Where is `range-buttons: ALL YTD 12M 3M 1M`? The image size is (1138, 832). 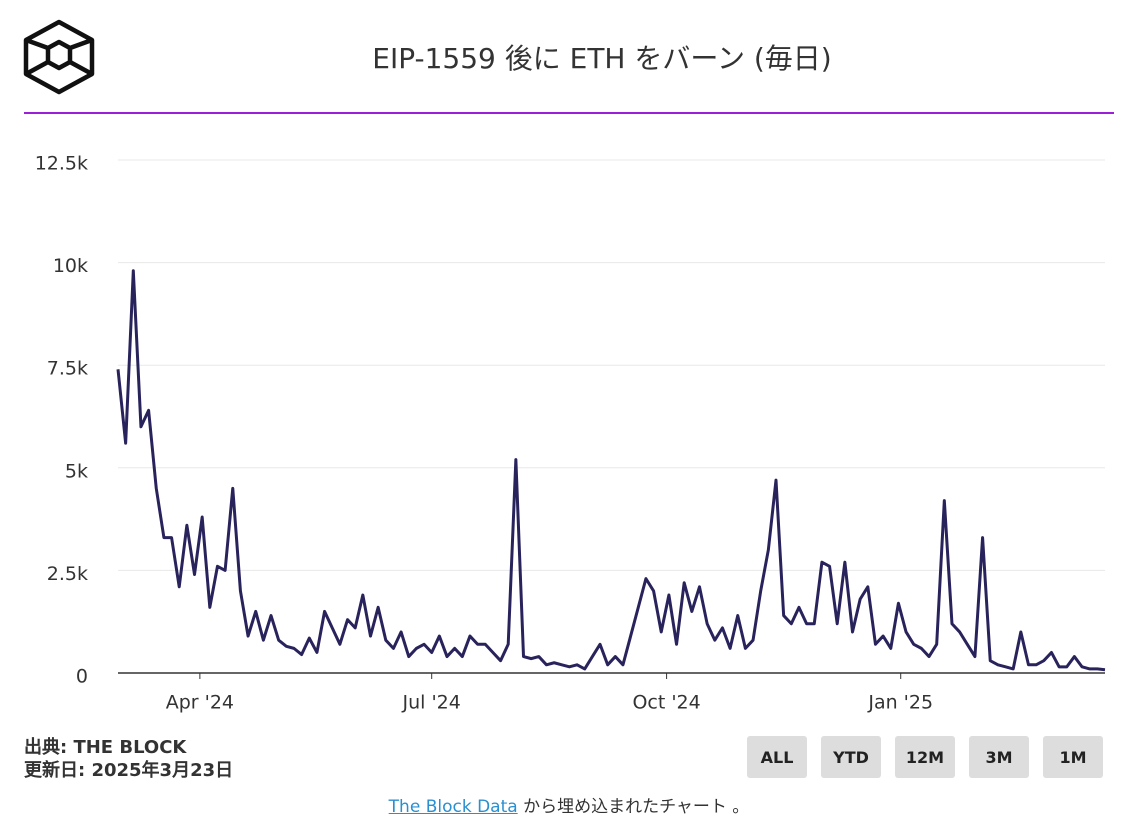 range-buttons: ALL YTD 12M 3M 1M is located at coordinates (925, 757).